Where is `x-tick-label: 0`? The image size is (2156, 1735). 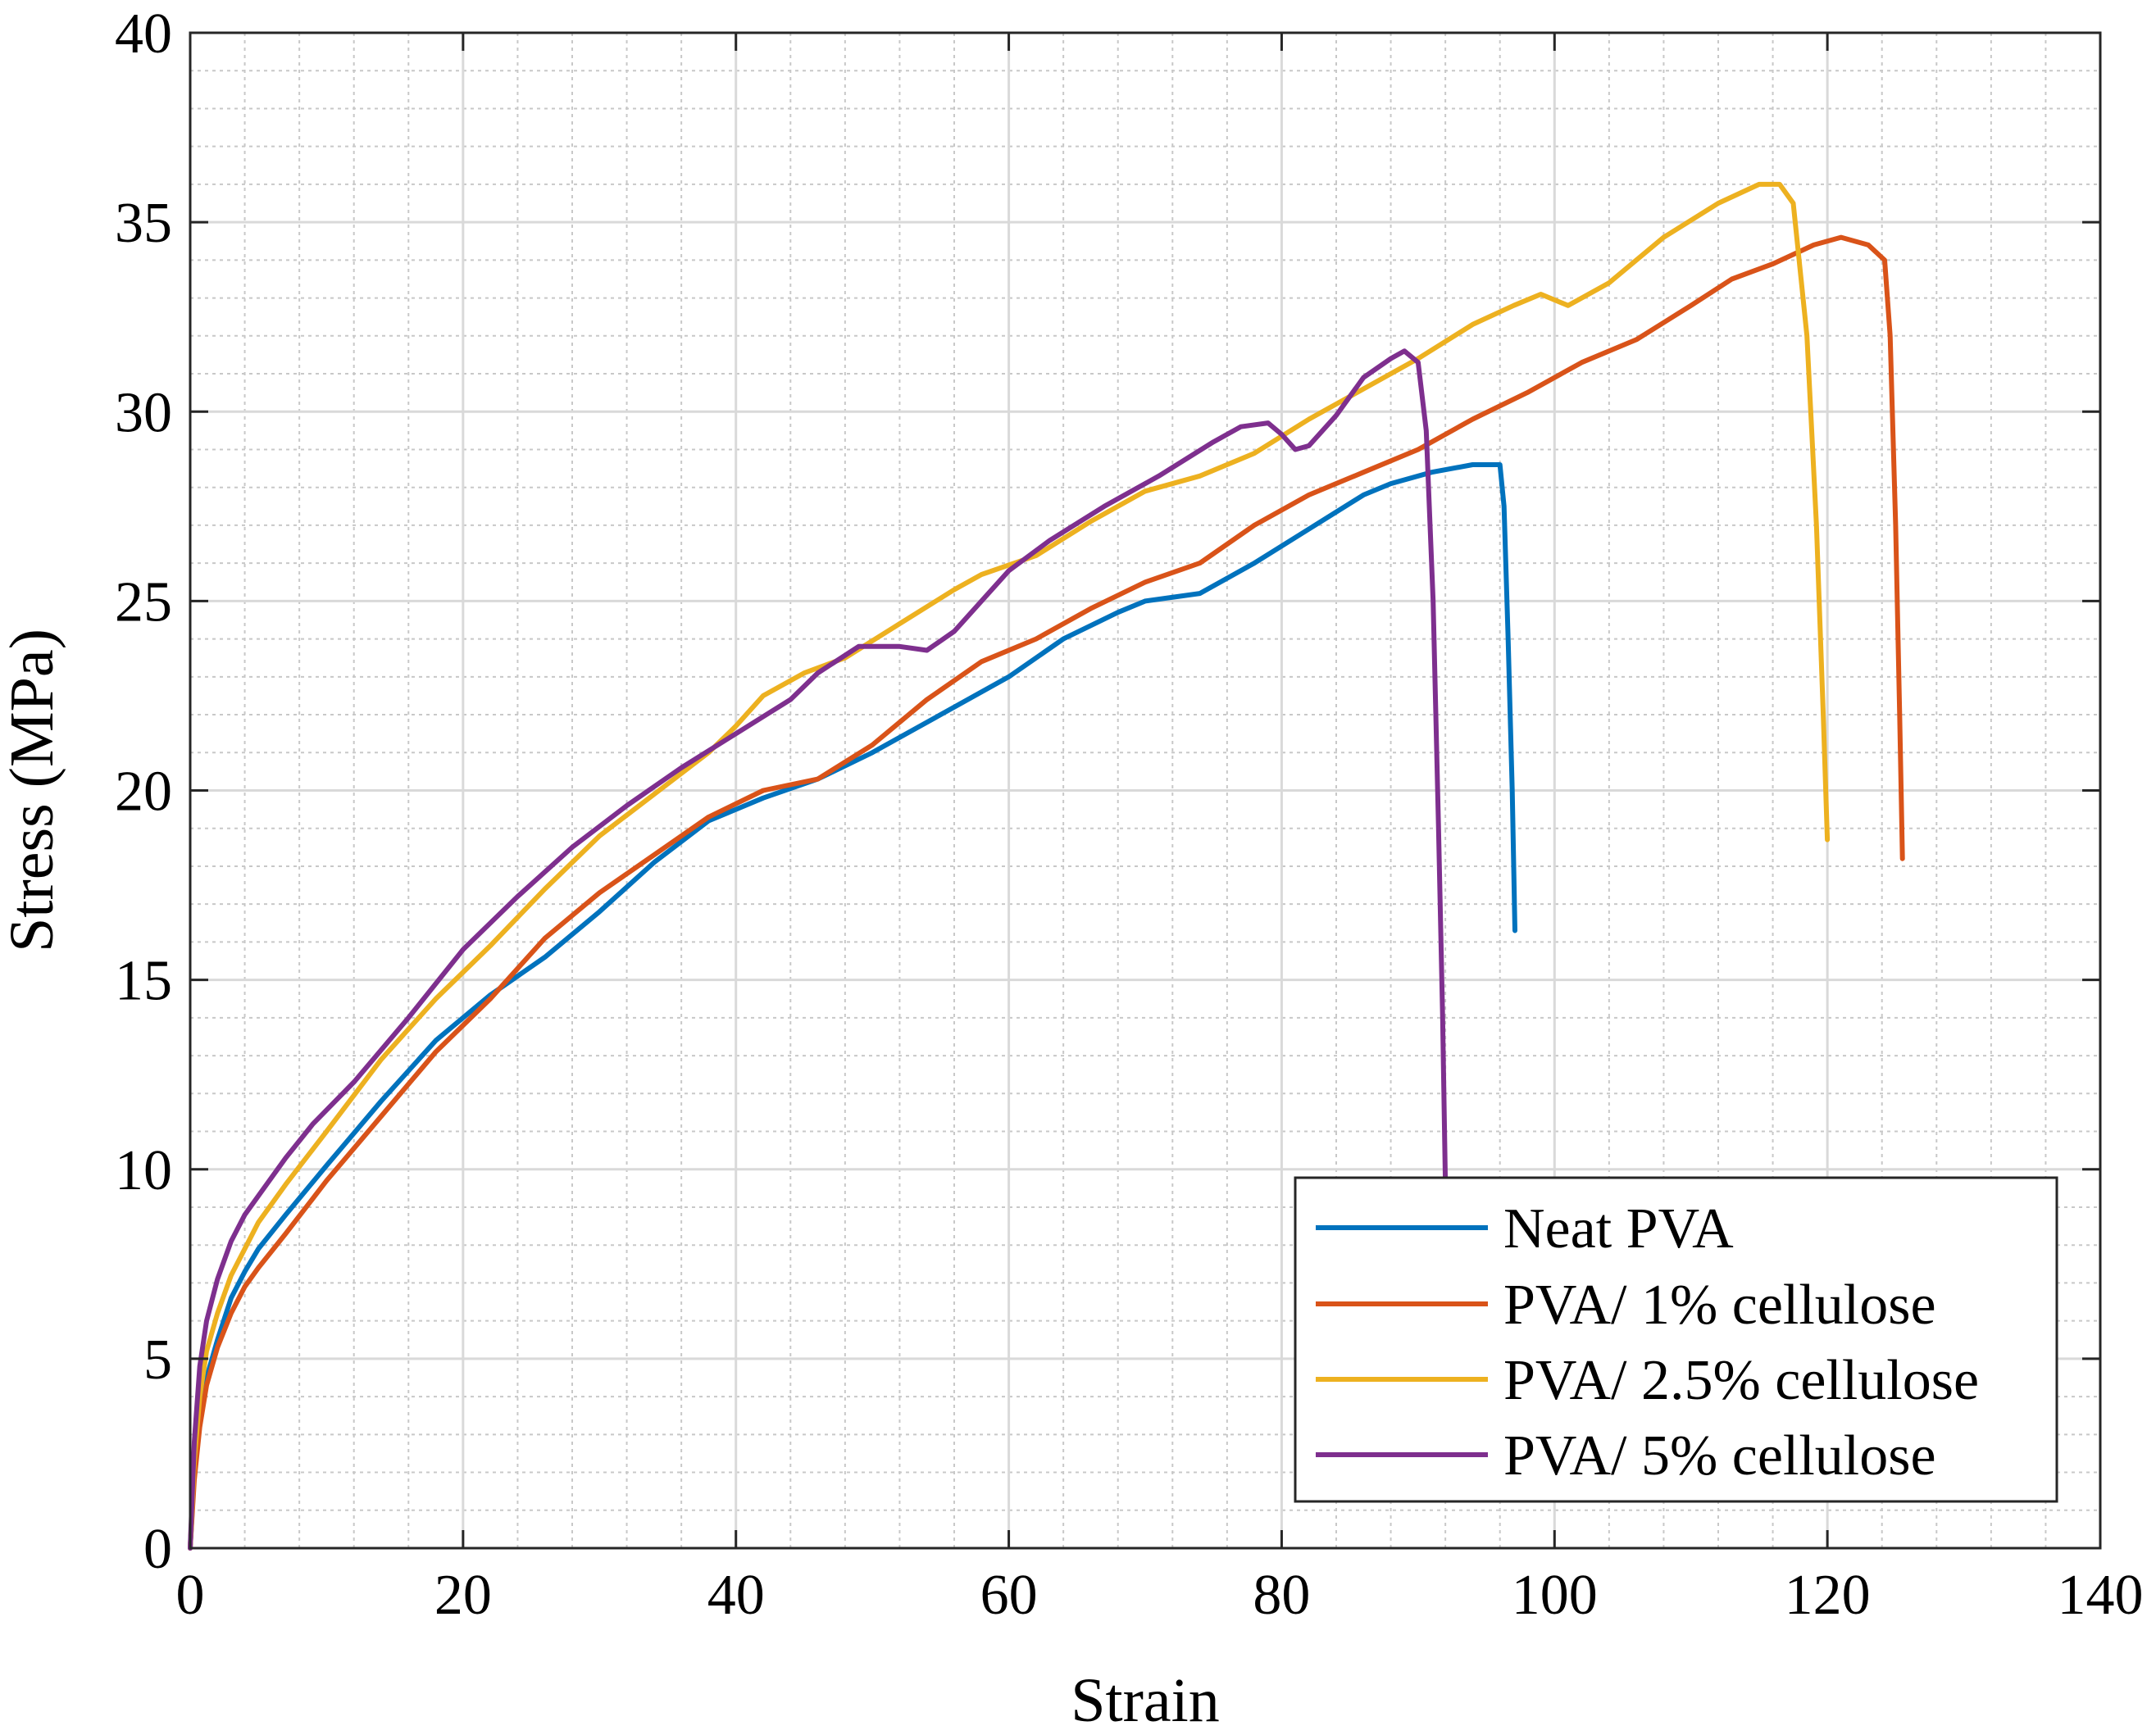 x-tick-label: 0 is located at coordinates (190, 1595).